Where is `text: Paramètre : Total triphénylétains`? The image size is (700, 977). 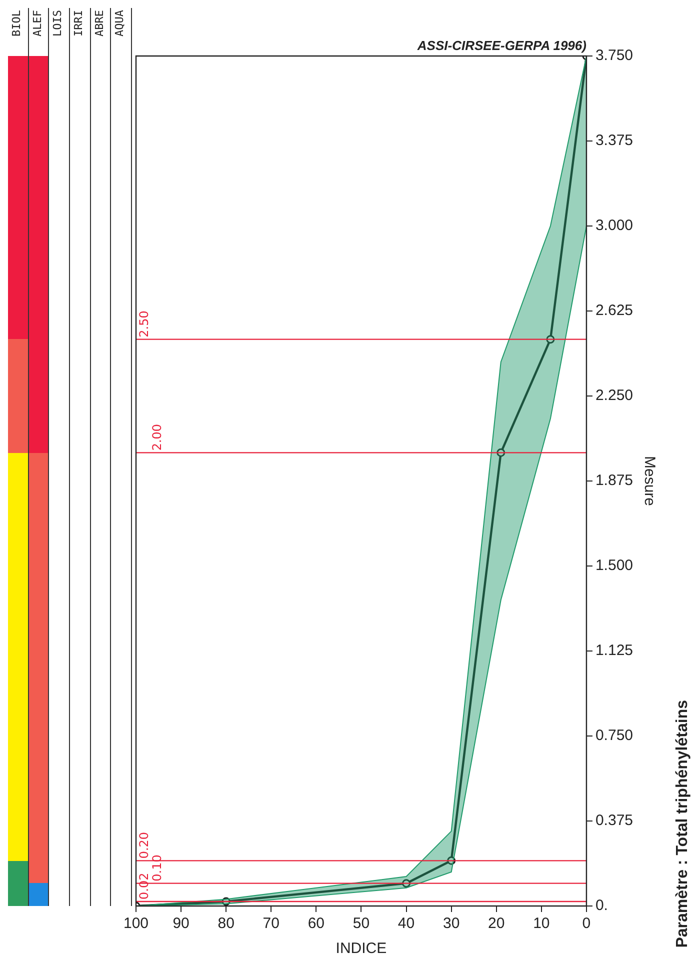
text: Paramètre : Total triphénylétains is located at coordinates (683, 824).